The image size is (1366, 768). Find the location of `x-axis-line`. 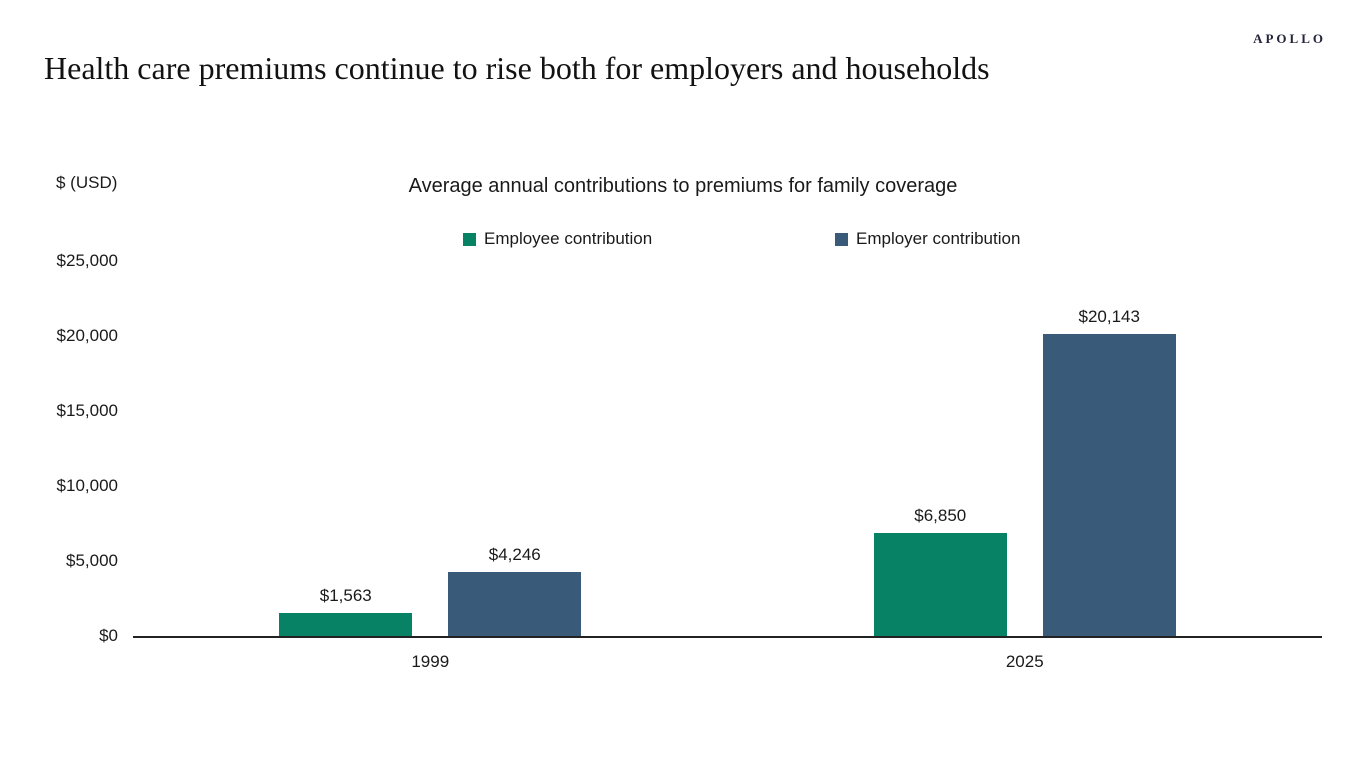

x-axis-line is located at coordinates (727, 637).